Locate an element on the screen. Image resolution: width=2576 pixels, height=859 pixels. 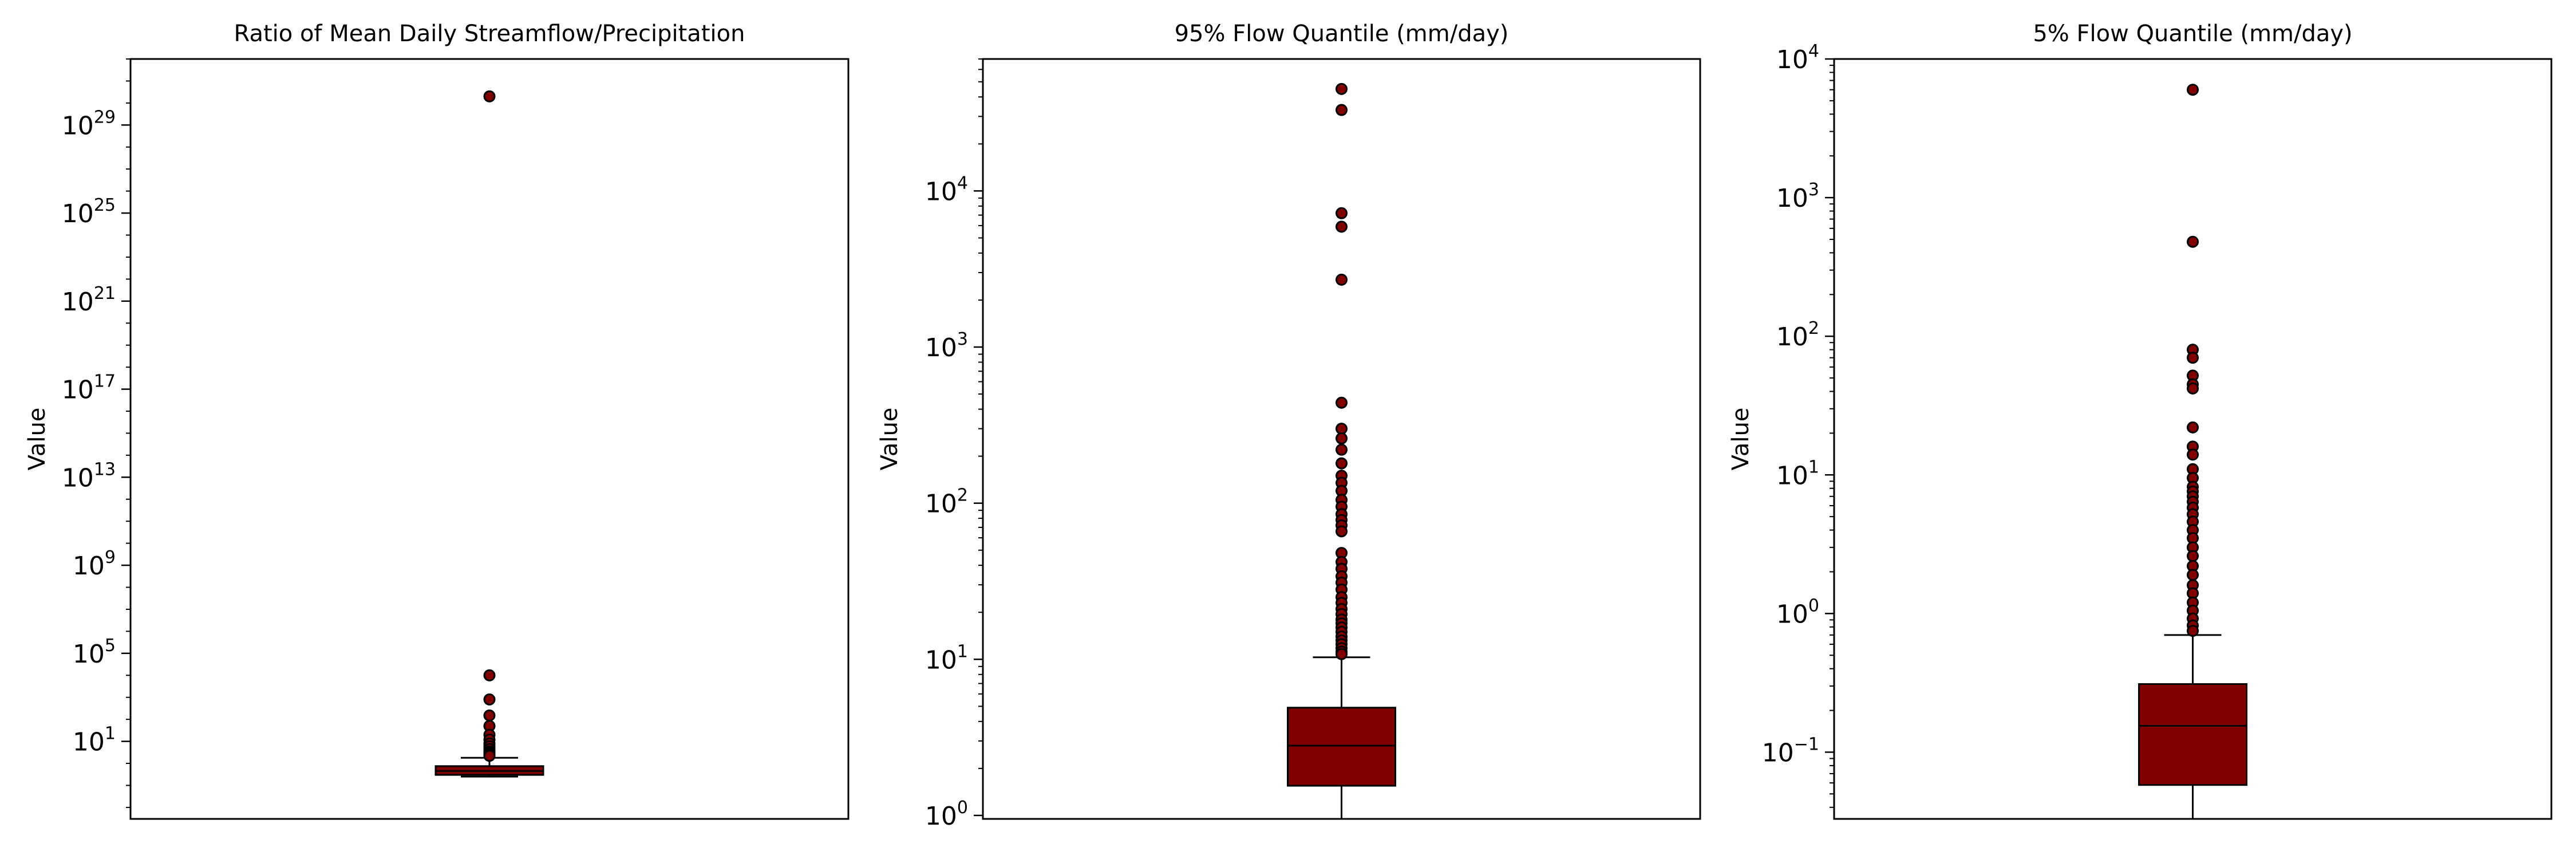
tick-exponent: 9 is located at coordinates (110, 557).